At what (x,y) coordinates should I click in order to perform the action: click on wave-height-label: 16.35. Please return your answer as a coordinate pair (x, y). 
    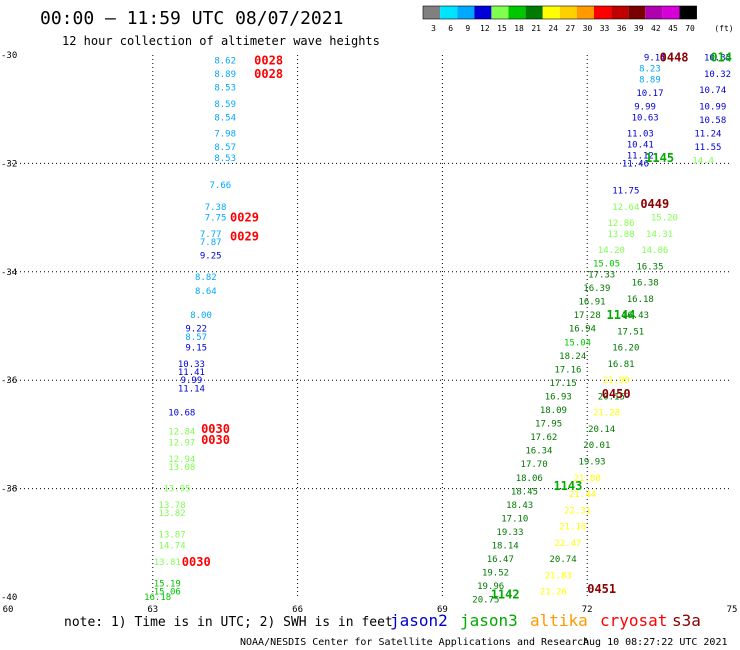
    Looking at the image, I should click on (649, 267).